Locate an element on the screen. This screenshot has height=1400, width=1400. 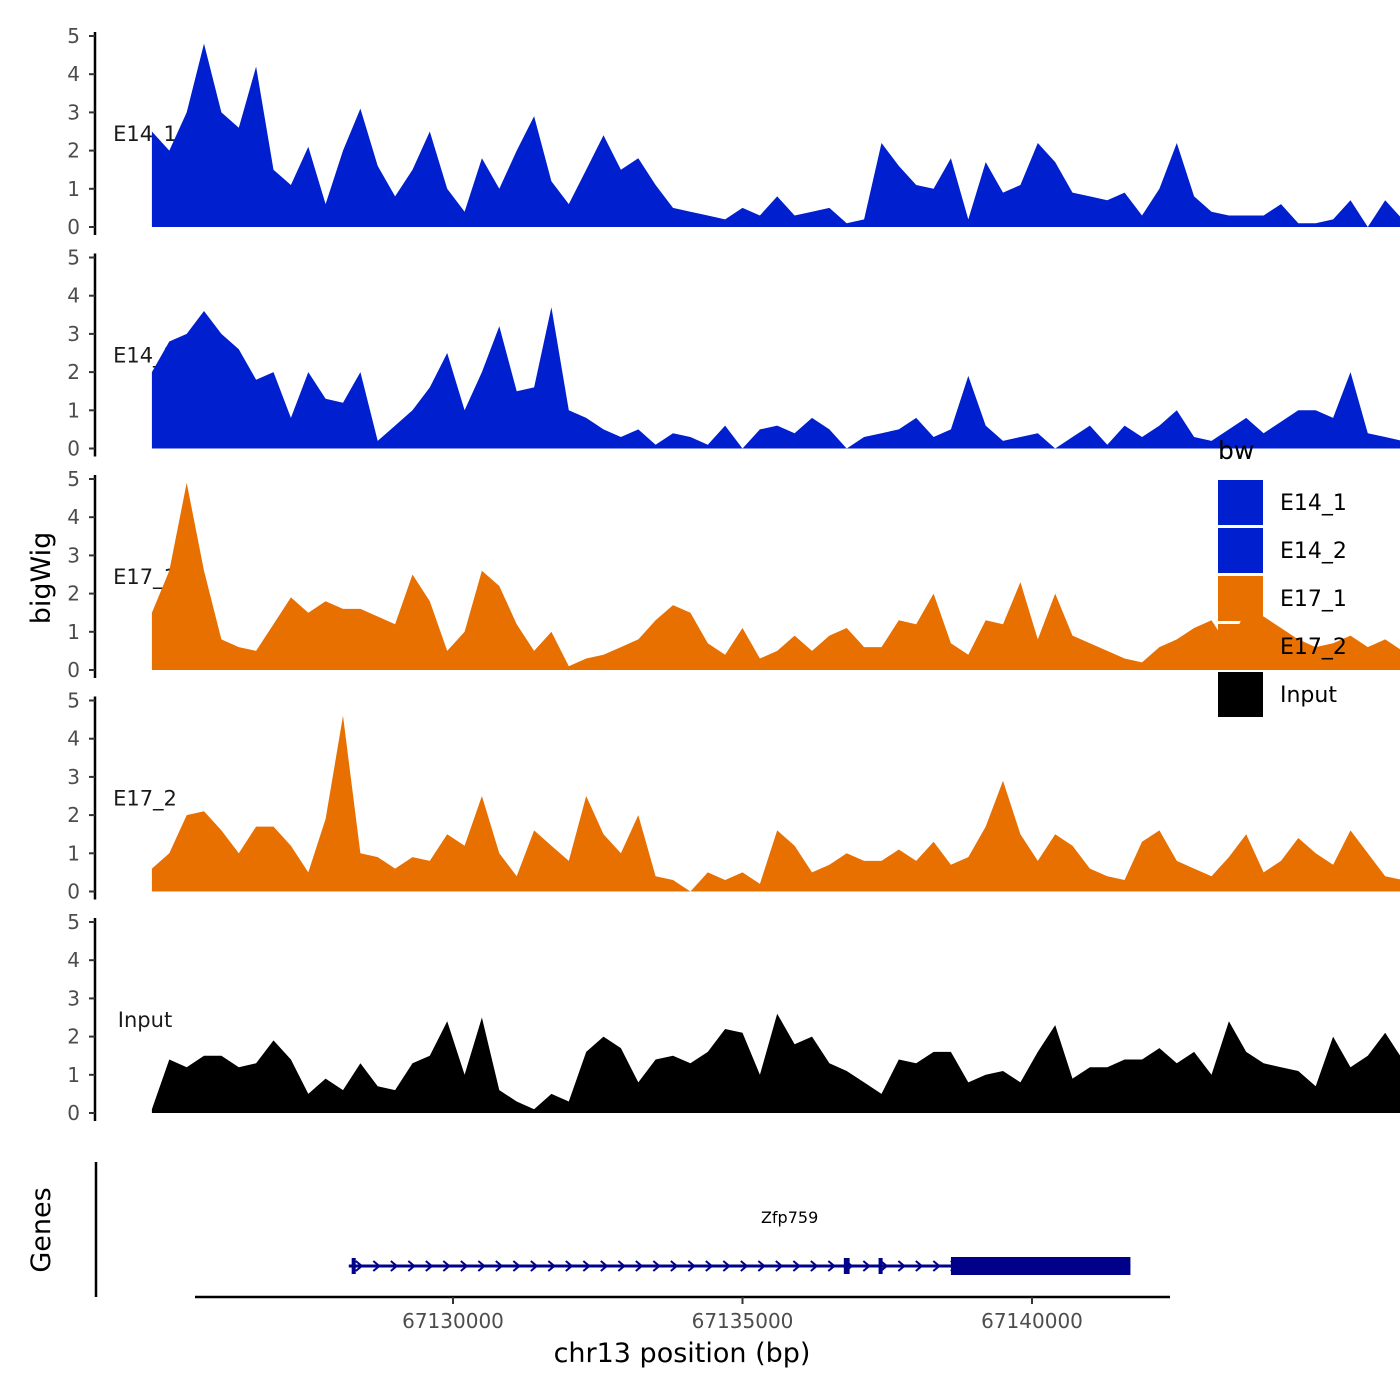
gene-name-label: Zfp759 is located at coordinates (789, 1217).